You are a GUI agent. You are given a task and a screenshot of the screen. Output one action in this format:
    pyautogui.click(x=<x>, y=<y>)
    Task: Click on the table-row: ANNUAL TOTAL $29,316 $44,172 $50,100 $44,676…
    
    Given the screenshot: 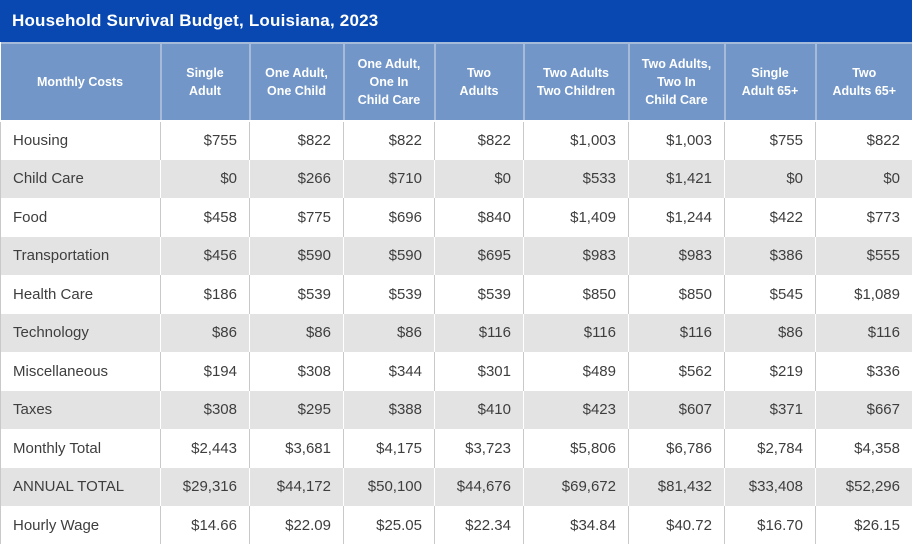 What is the action you would take?
    pyautogui.click(x=456, y=486)
    